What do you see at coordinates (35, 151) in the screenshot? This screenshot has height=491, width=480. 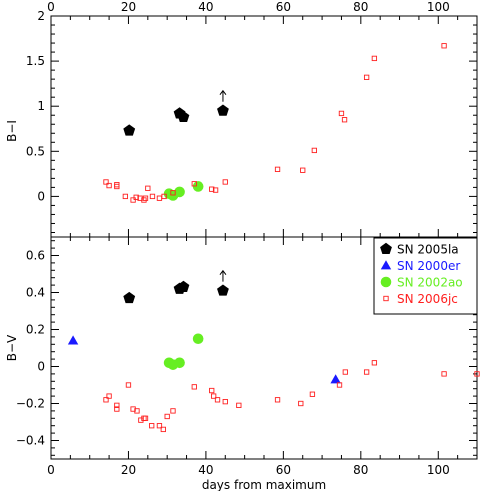 I see `y-tick-label-b-i: 0.5` at bounding box center [35, 151].